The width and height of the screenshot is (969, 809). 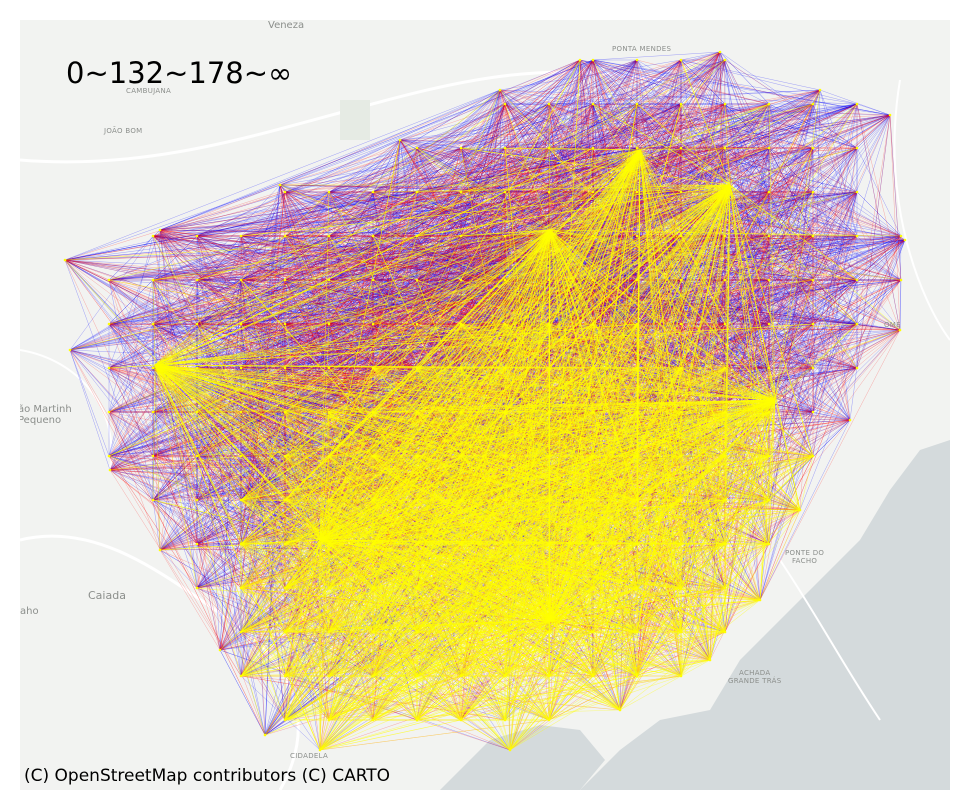 I want to click on road, so click(x=921, y=210).